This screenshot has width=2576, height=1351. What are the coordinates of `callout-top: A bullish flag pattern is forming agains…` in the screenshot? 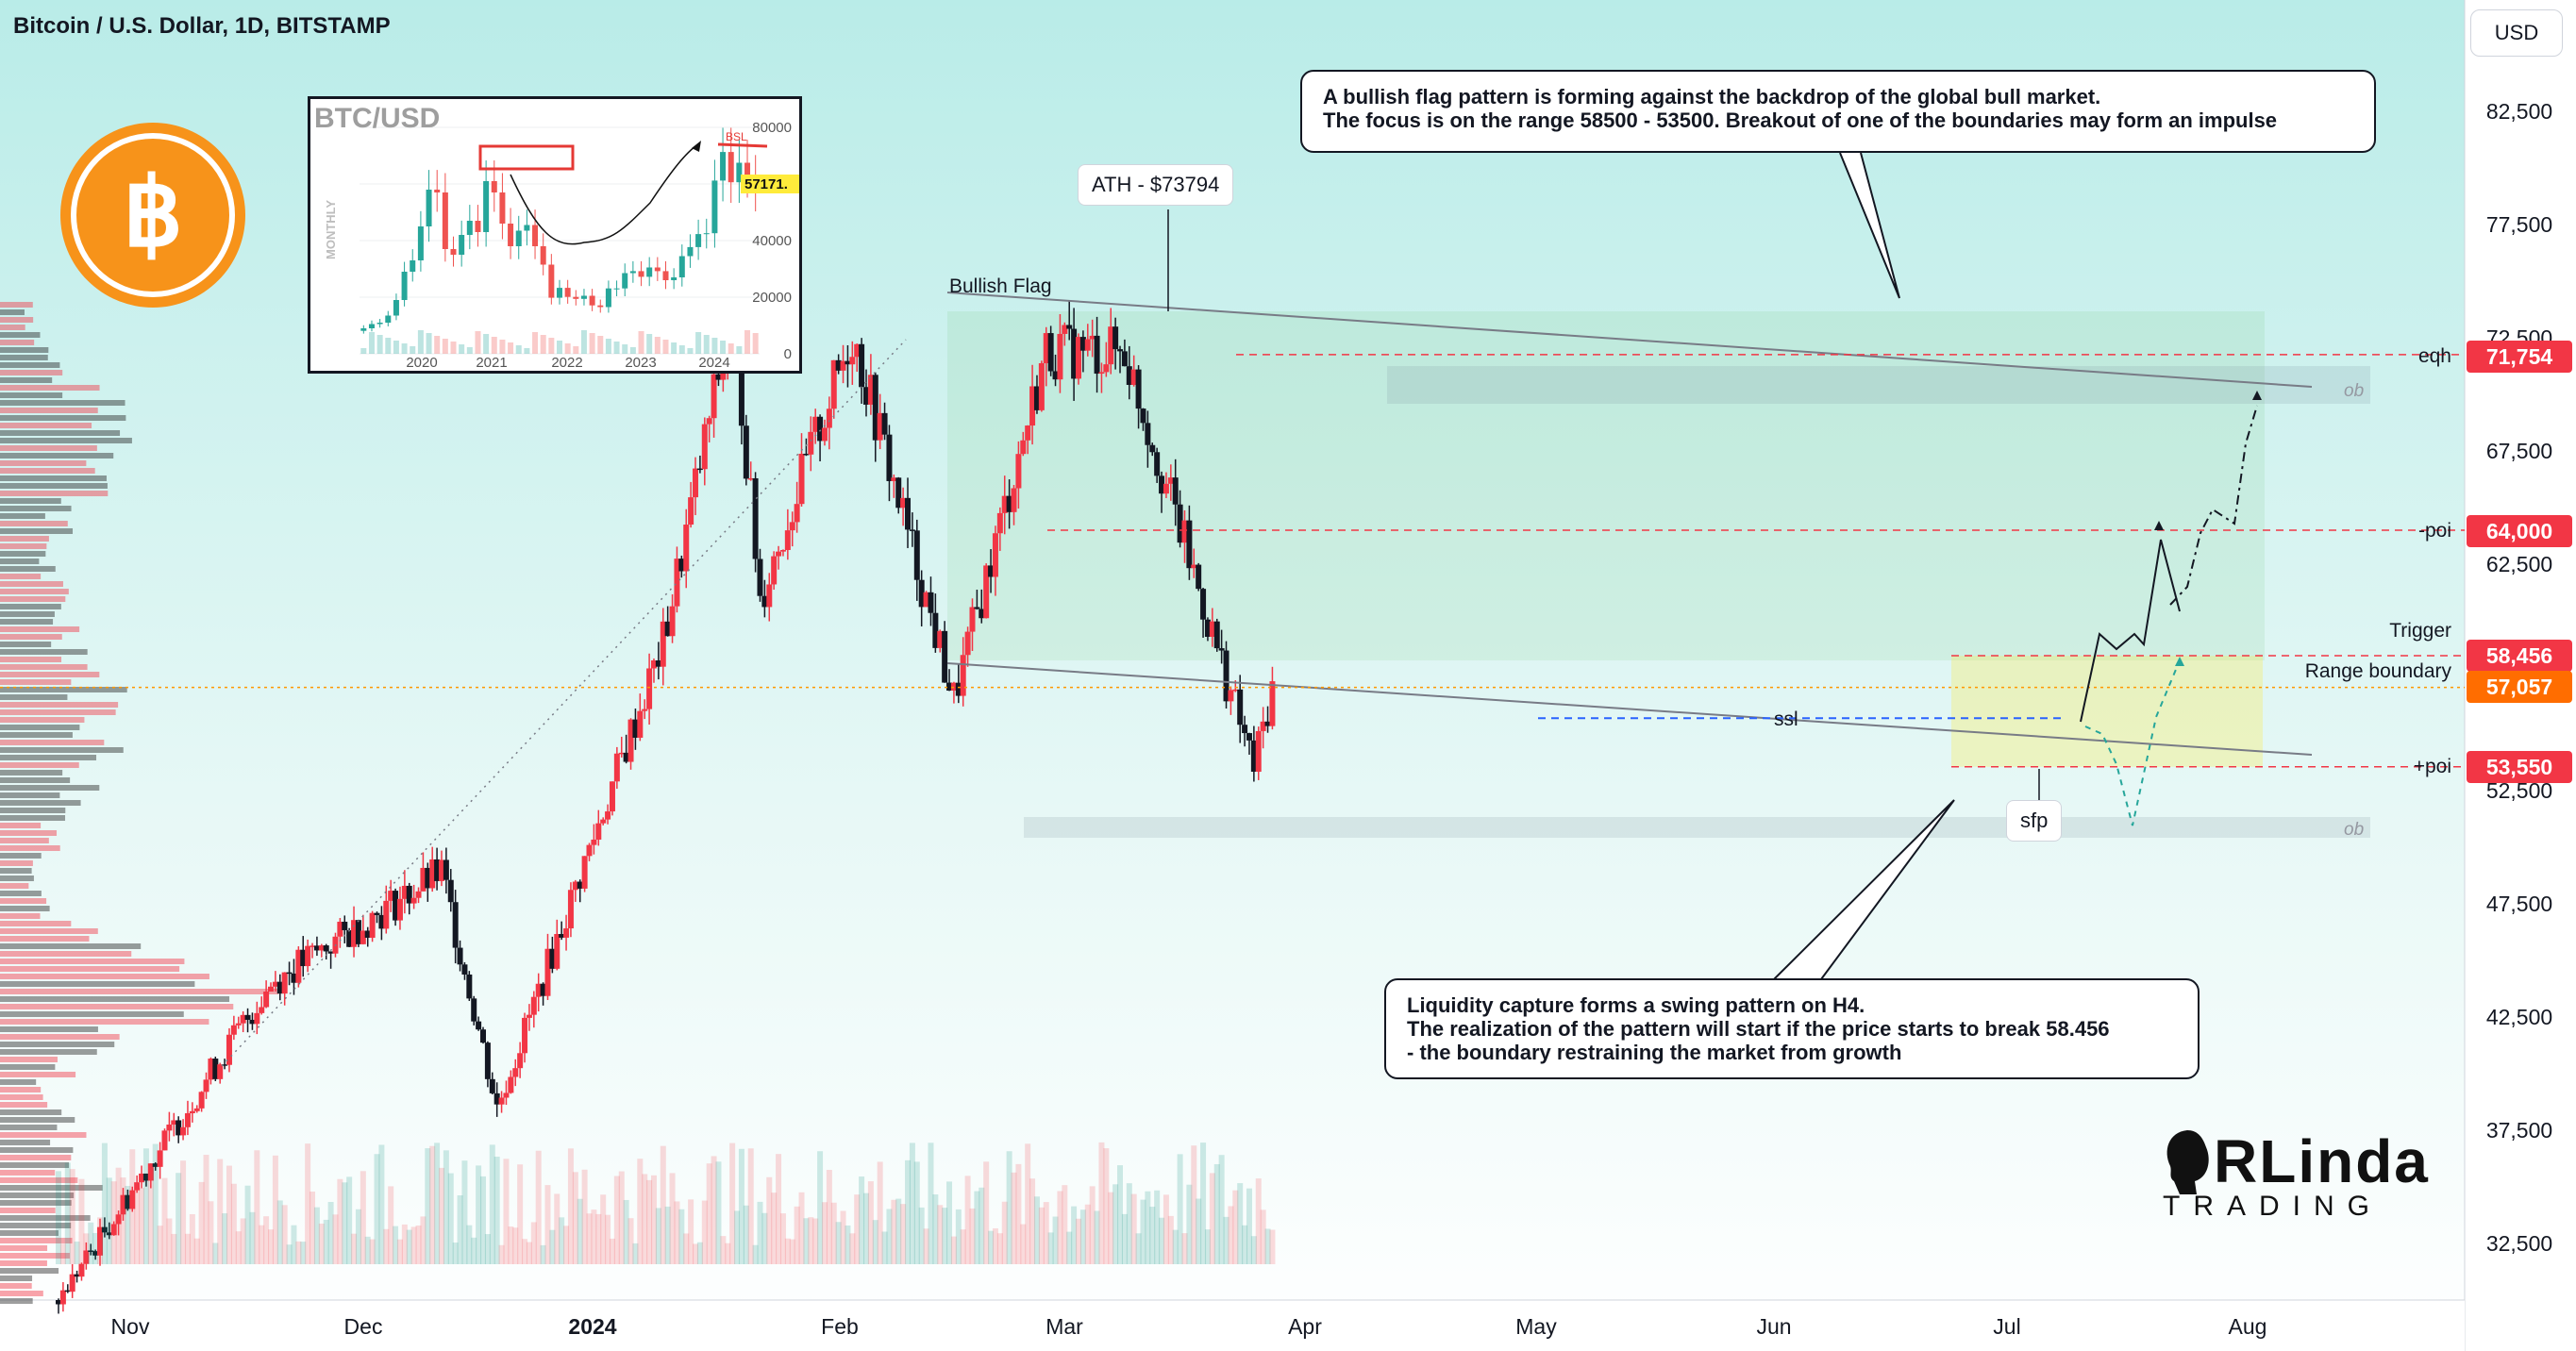 It's located at (1838, 112).